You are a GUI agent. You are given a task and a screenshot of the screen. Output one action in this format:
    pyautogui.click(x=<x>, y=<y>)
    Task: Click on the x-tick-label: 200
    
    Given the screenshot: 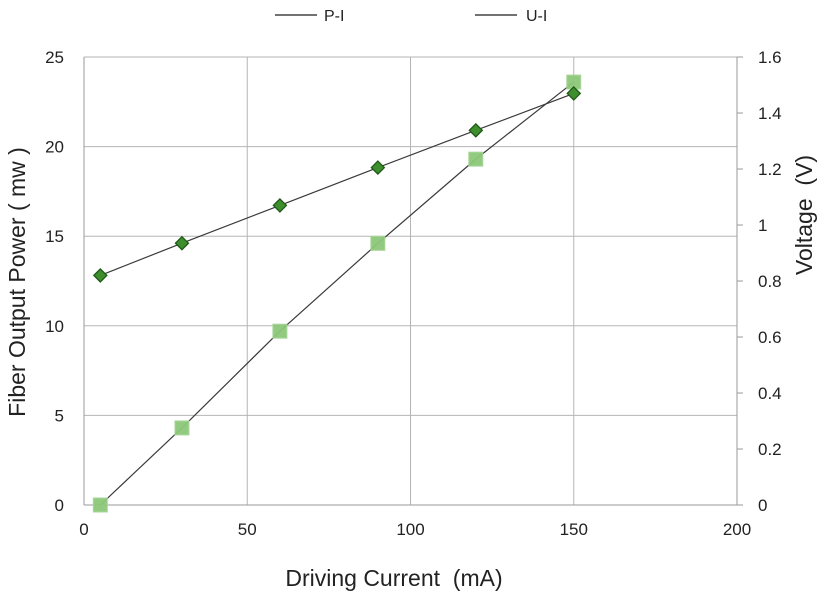 What is the action you would take?
    pyautogui.click(x=737, y=529)
    